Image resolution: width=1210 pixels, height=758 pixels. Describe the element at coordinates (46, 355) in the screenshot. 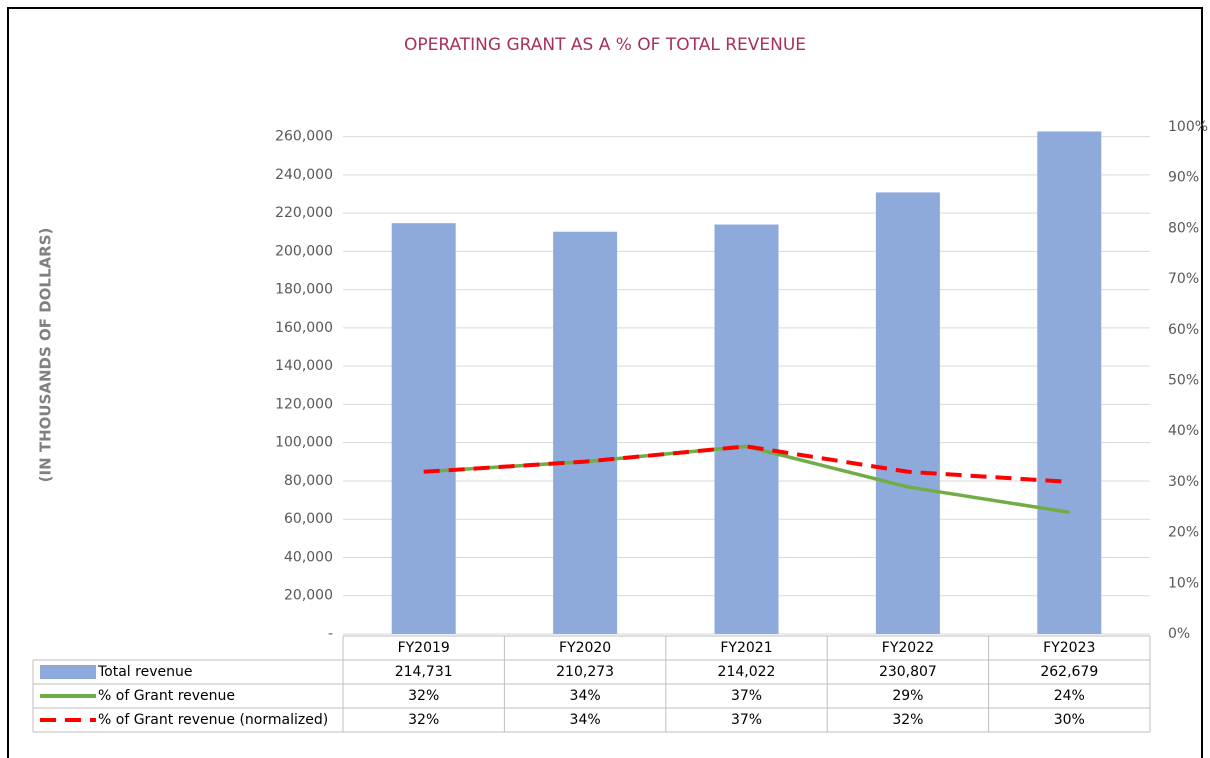

I see `y-axis-label: (IN THOUSANDS OF DOLLARS)` at that location.